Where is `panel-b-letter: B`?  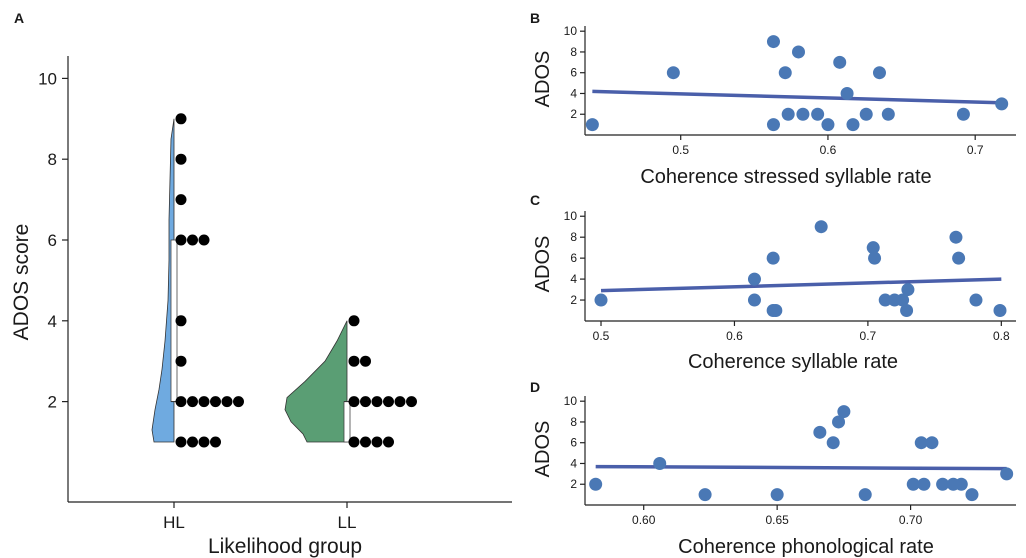
panel-b-letter: B is located at coordinates (535, 18).